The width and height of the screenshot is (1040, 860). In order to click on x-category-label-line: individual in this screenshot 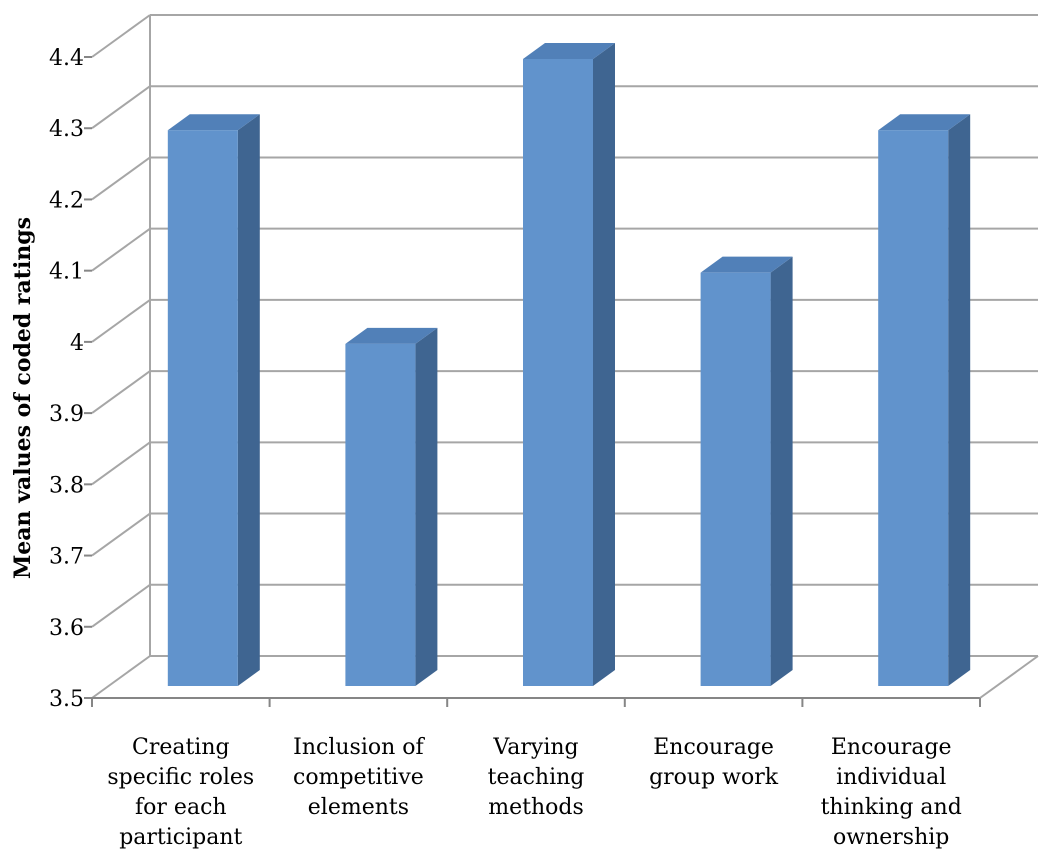, I will do `click(891, 777)`.